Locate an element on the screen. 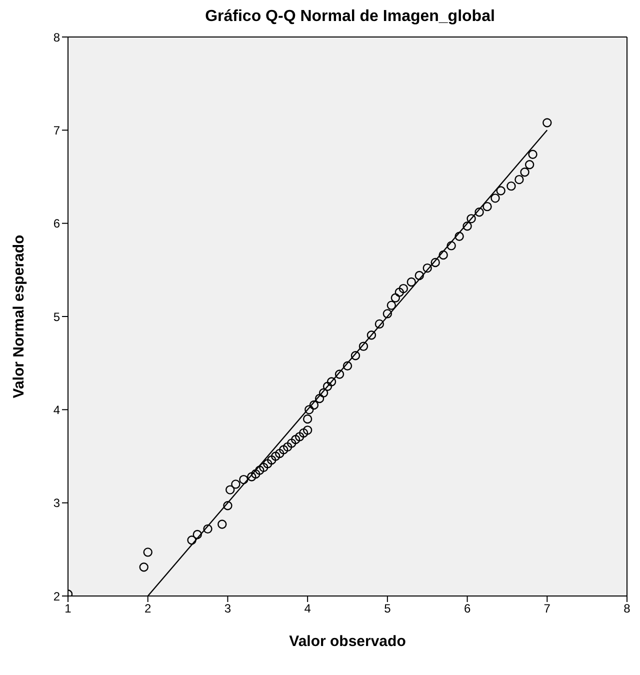  y-tick-label: 2 is located at coordinates (56, 596).